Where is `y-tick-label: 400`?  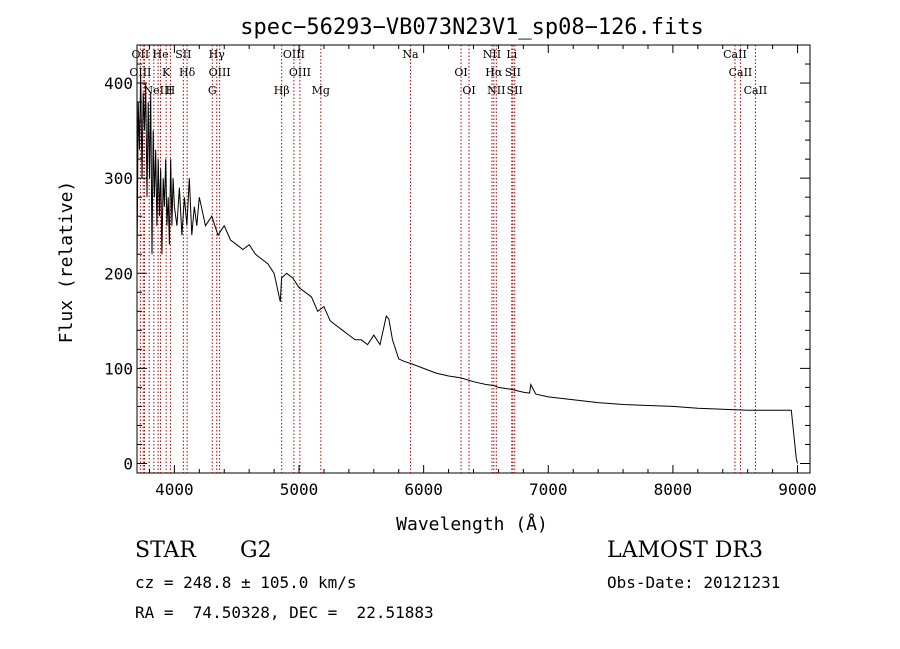
y-tick-label: 400 is located at coordinates (118, 83).